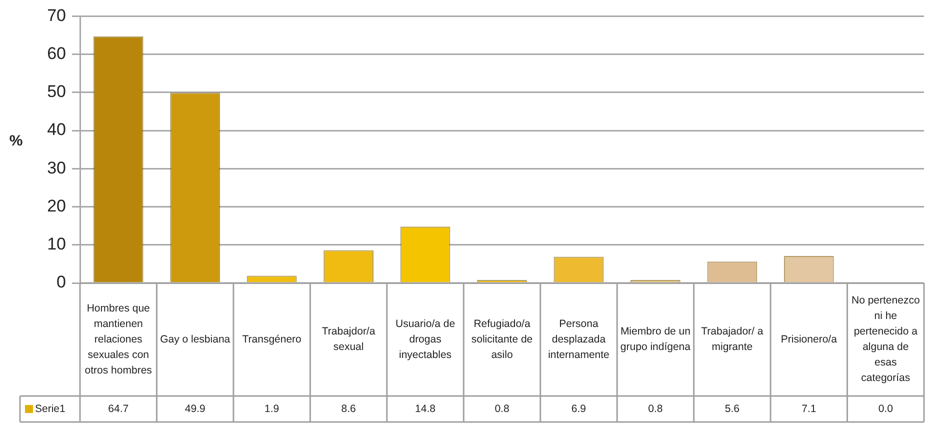 The width and height of the screenshot is (926, 424). I want to click on y-tick-label: 50, so click(56, 92).